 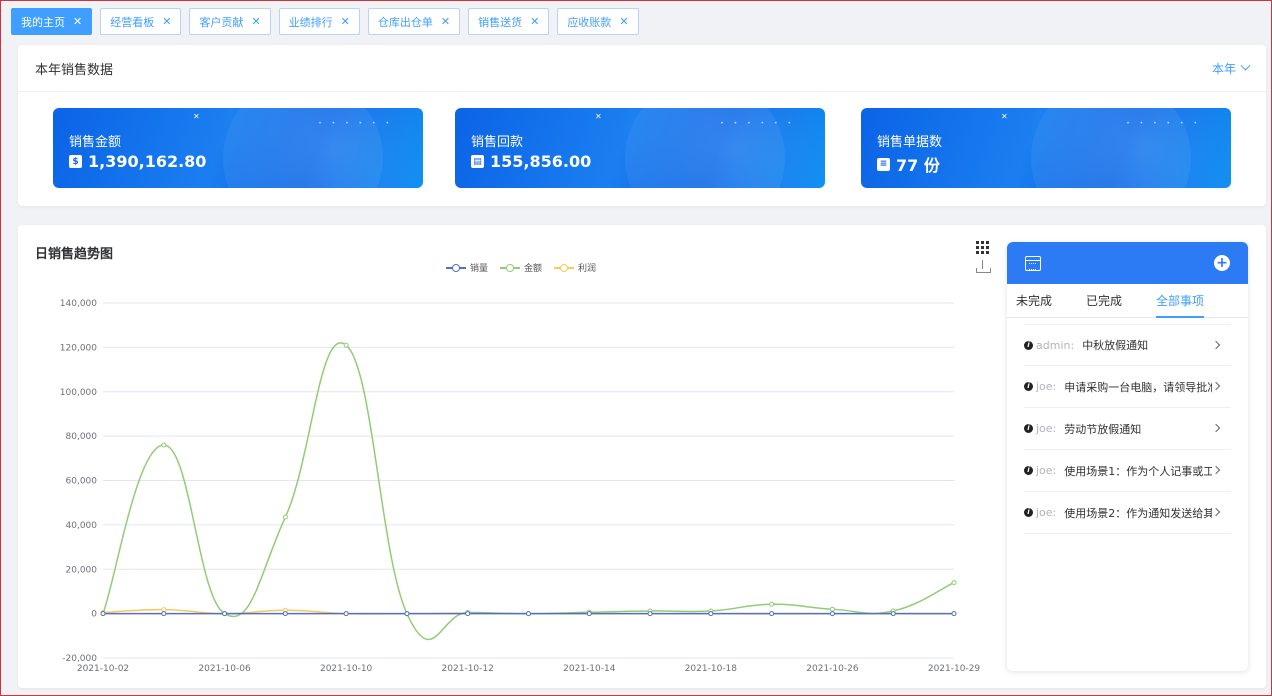 I want to click on y-tick-label: -20,000, so click(x=79, y=659).